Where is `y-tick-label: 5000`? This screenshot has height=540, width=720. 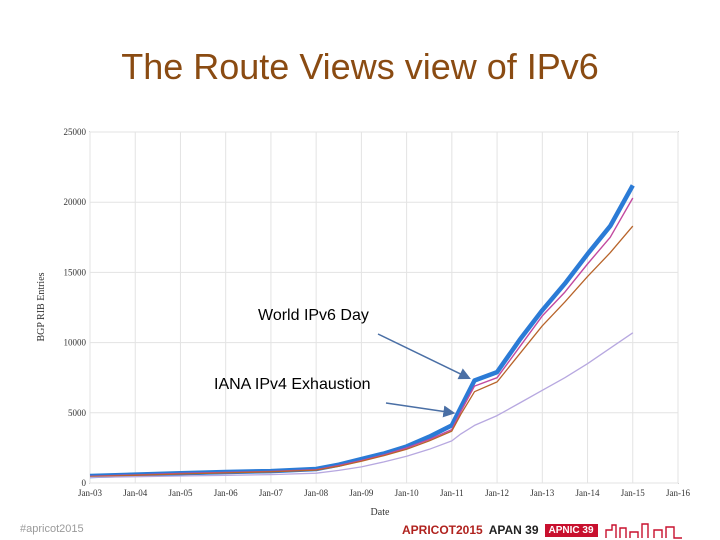 y-tick-label: 5000 is located at coordinates (77, 413).